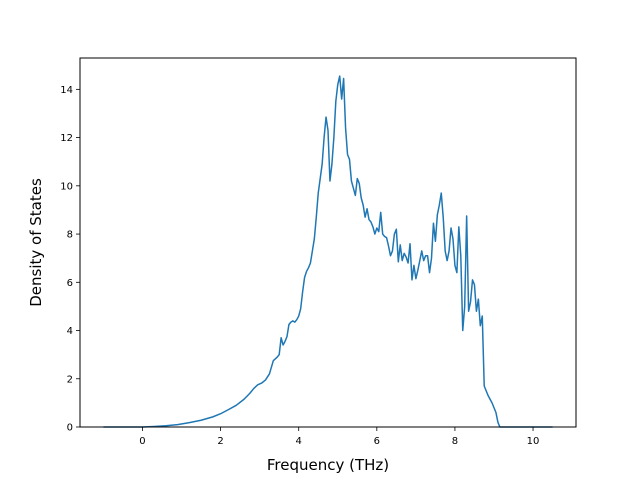 Image resolution: width=640 pixels, height=480 pixels. Describe the element at coordinates (299, 441) in the screenshot. I see `x-tick-label: 4` at that location.